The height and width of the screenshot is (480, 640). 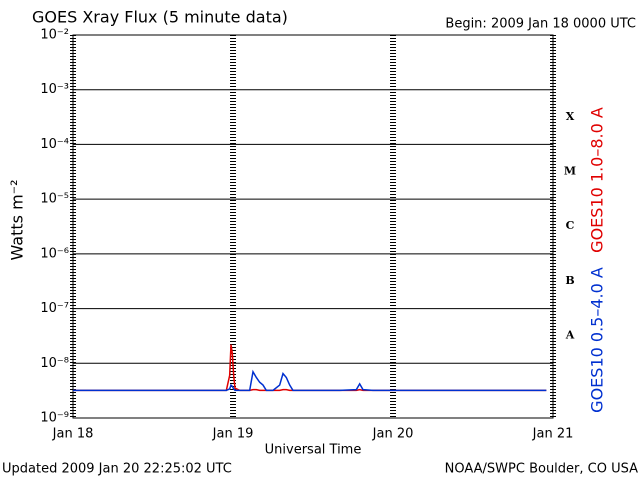 I want to click on flare-class-label: A, so click(x=570, y=335).